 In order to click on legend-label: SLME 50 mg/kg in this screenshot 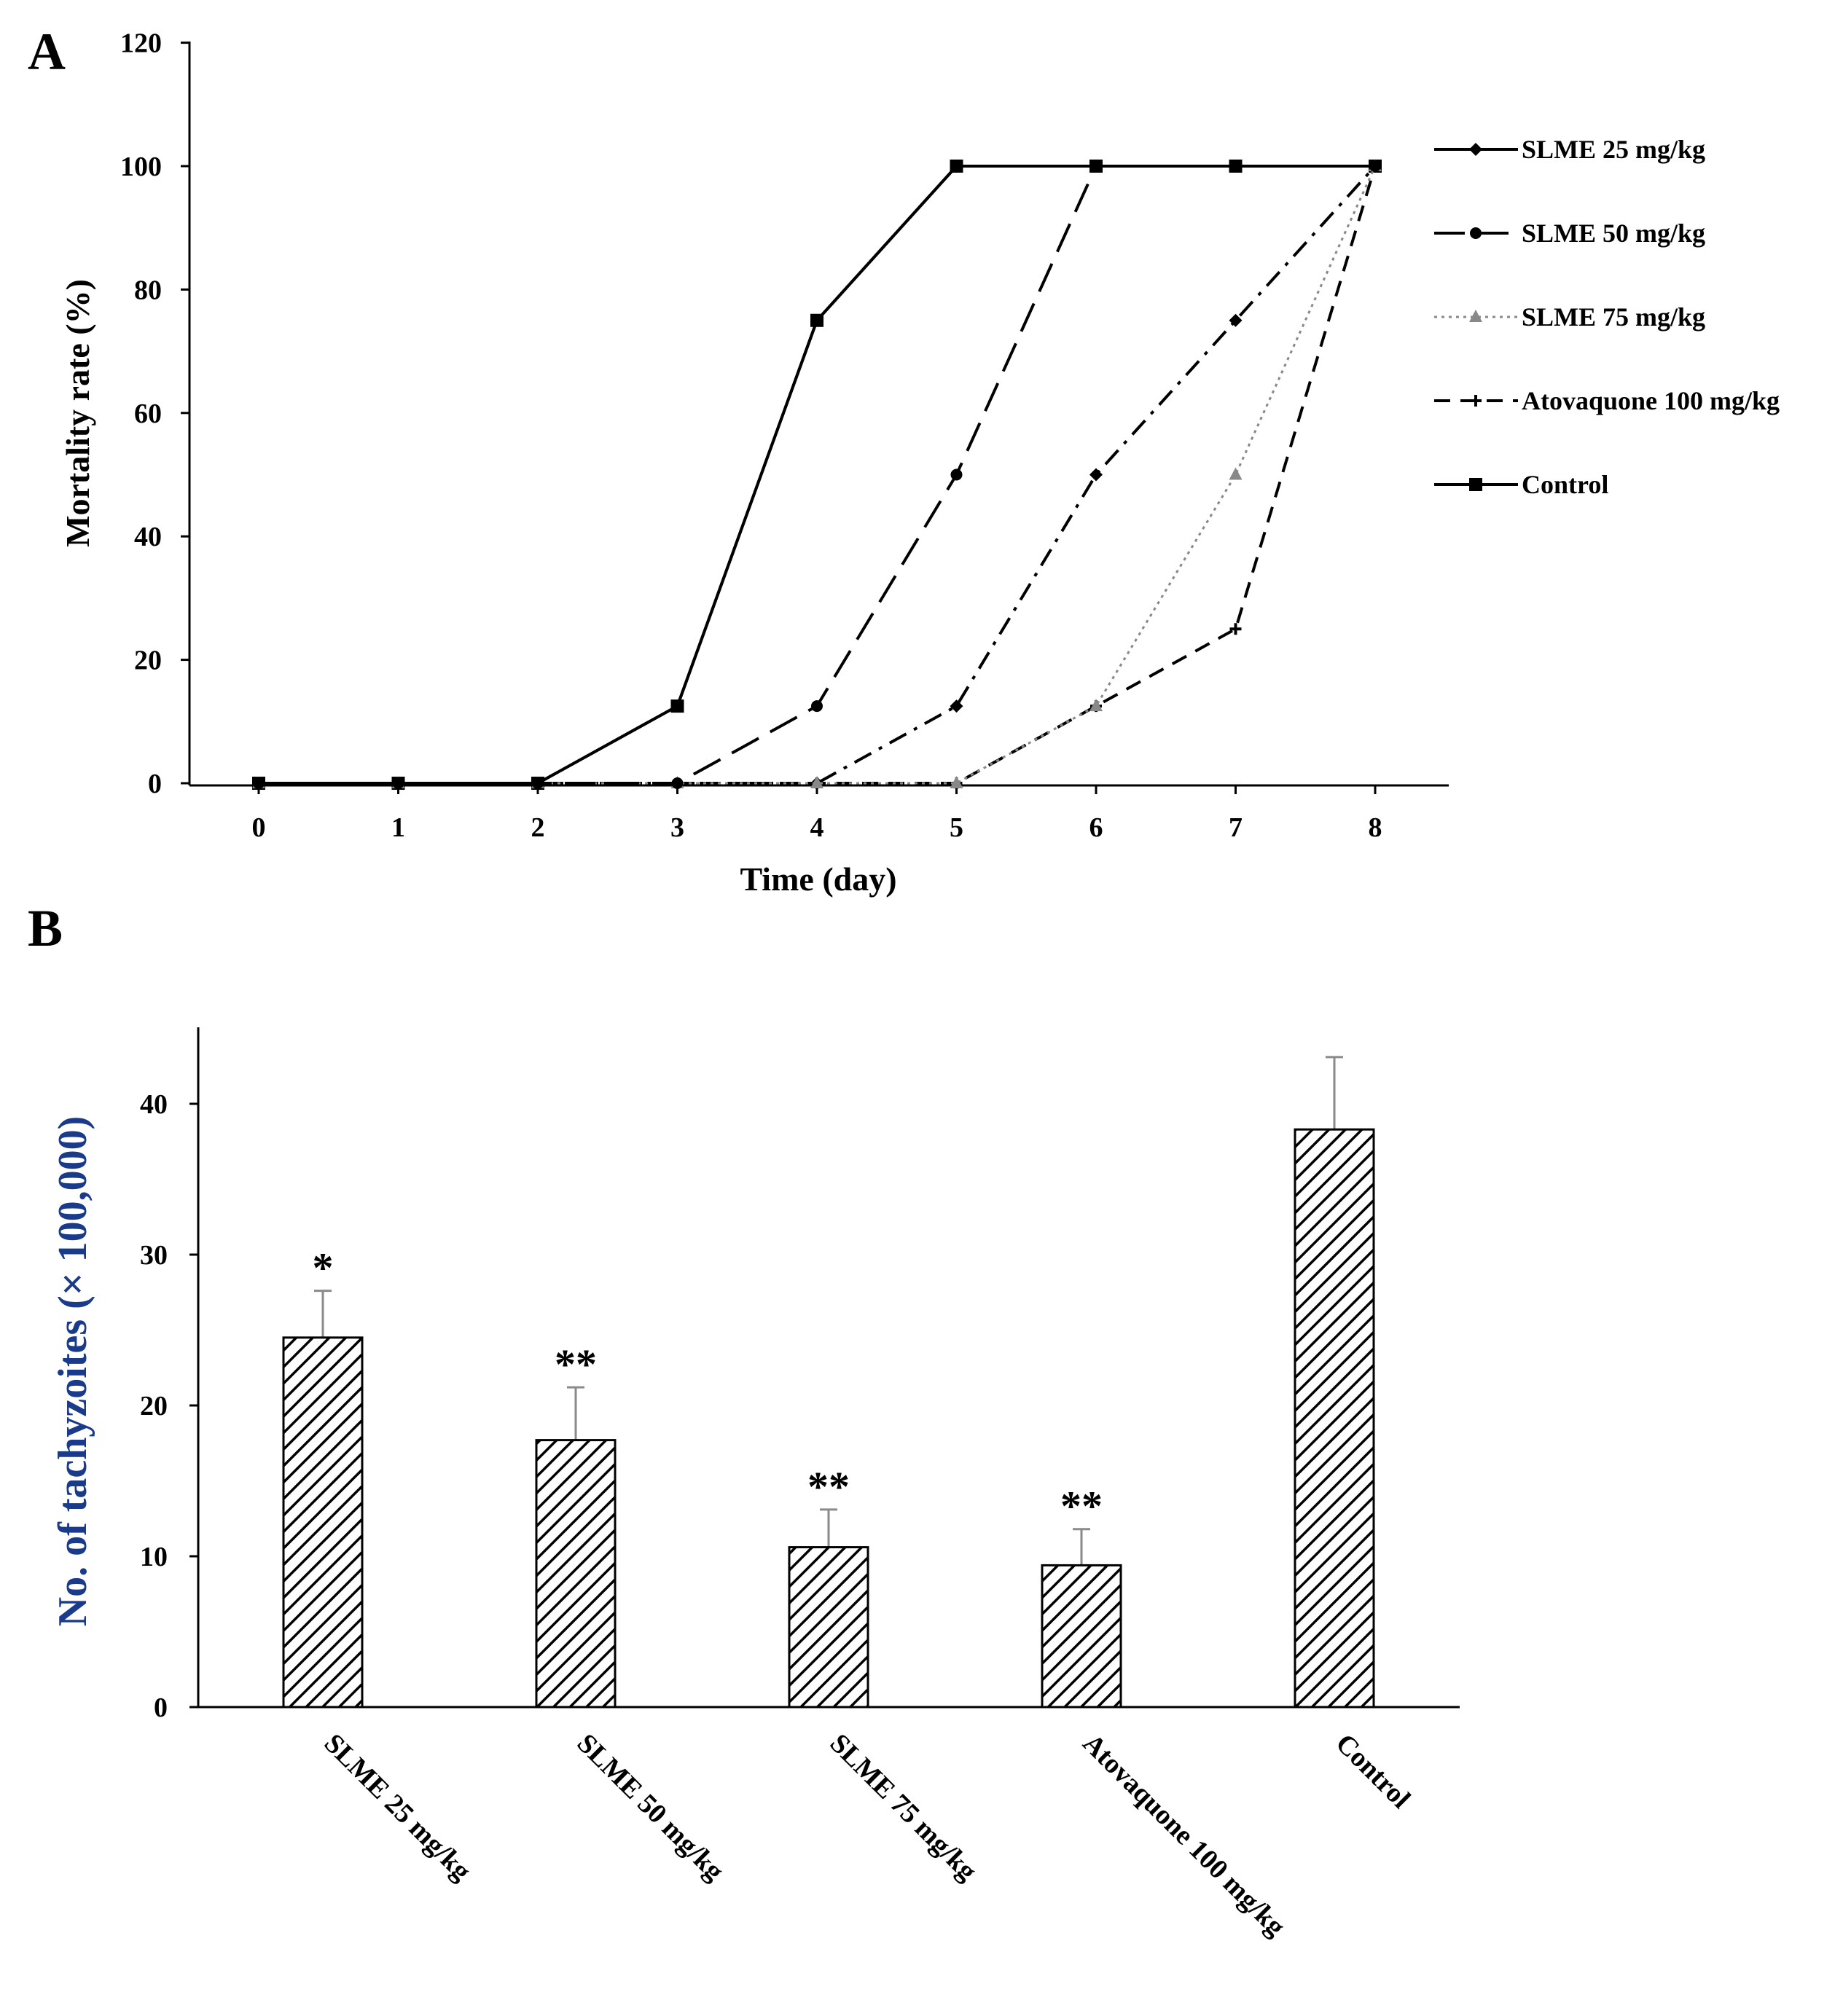, I will do `click(1613, 233)`.